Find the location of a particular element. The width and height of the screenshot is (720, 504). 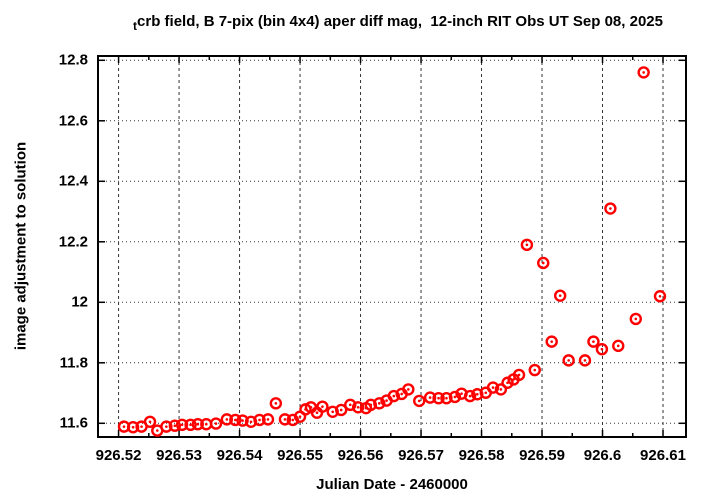

x-tick-label: 926.61 is located at coordinates (663, 455).